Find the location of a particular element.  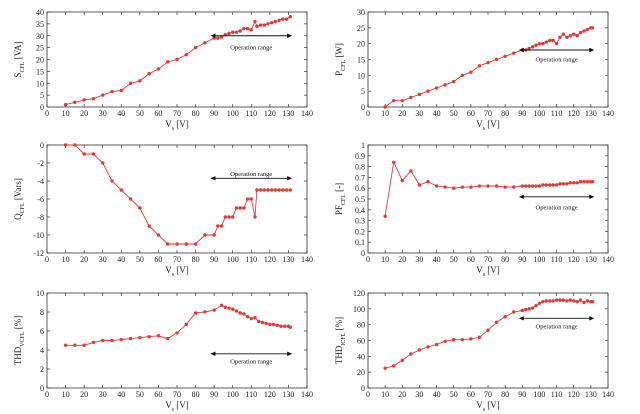

y-tick-label: 60 is located at coordinates (361, 341).